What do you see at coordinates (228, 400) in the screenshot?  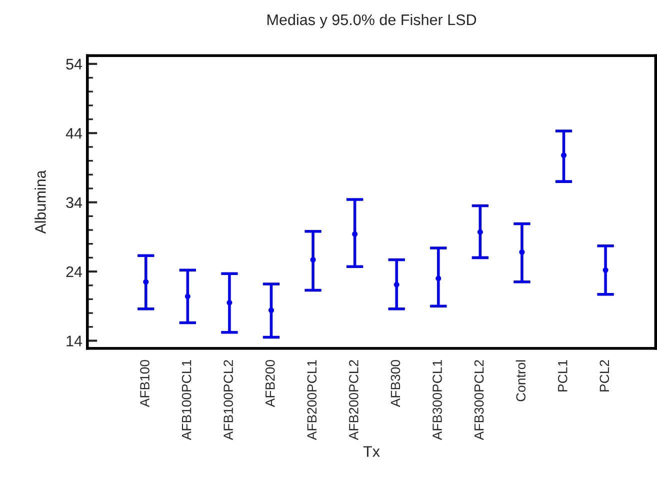 I see `x-tick-label: AFB100PCL2` at bounding box center [228, 400].